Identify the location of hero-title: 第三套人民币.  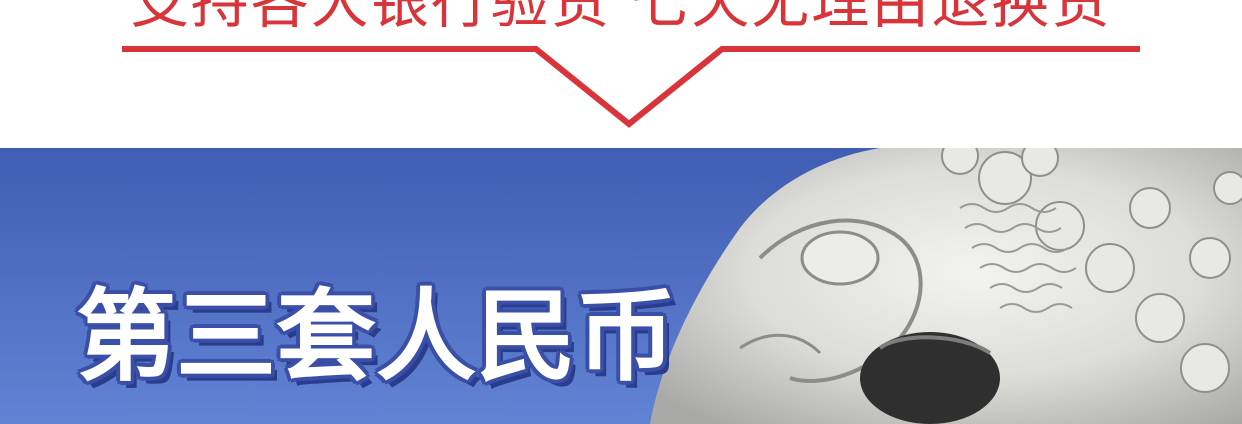
(376, 336).